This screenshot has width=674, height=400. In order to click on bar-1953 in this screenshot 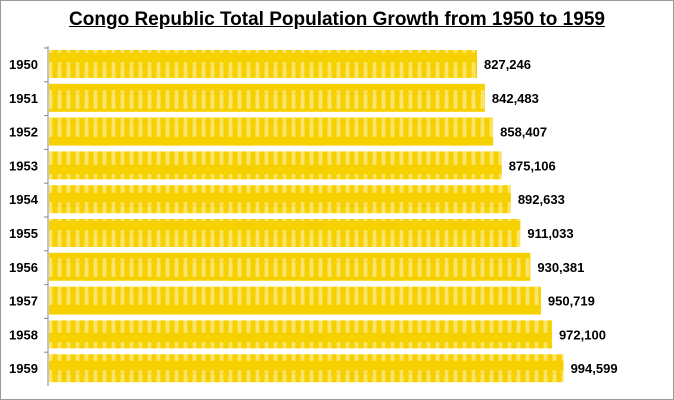, I will do `click(275, 165)`.